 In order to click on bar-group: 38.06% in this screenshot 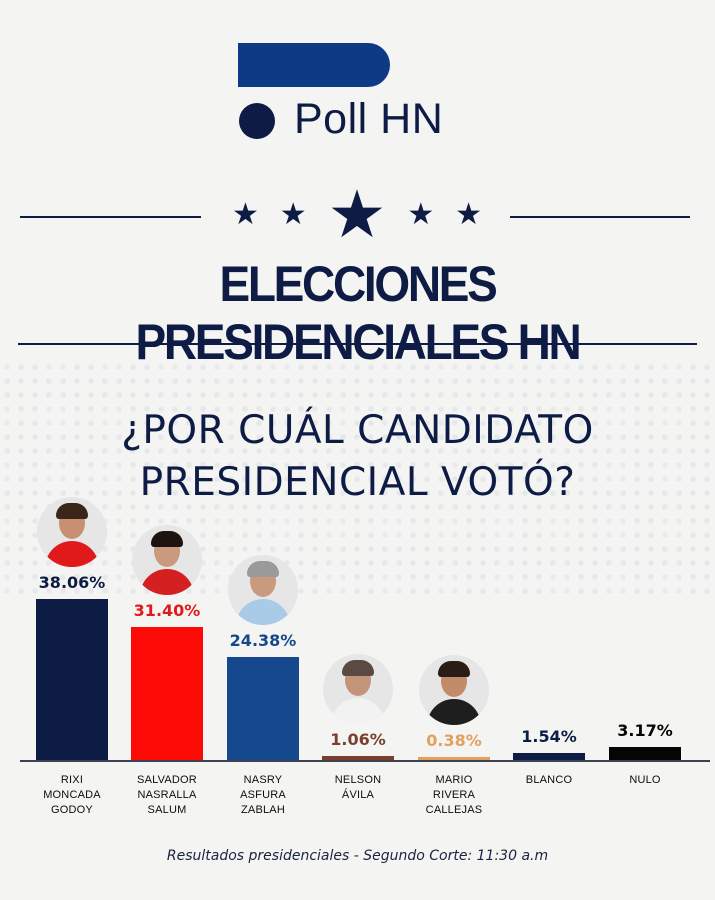, I will do `click(72, 628)`.